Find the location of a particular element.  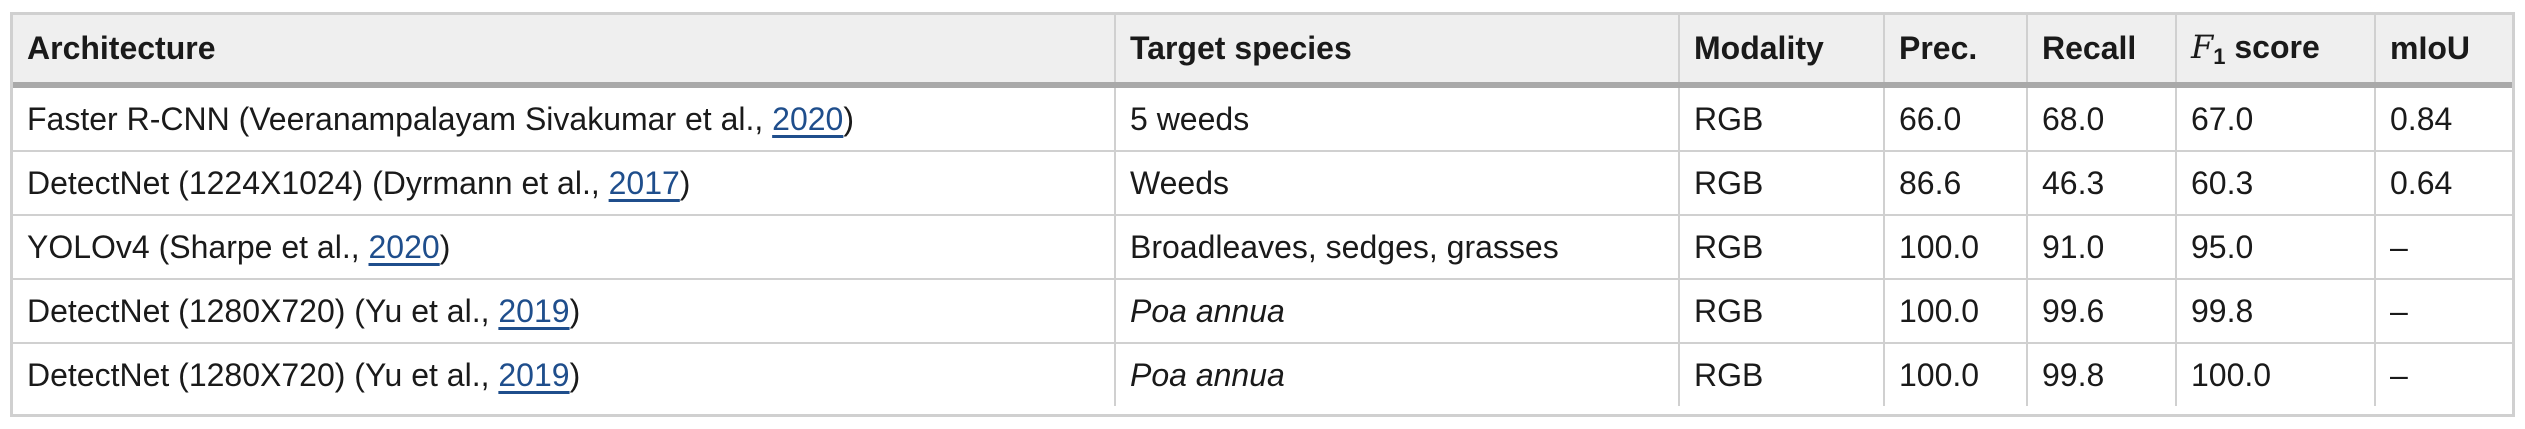

header-miou: mIoU is located at coordinates (2443, 51).